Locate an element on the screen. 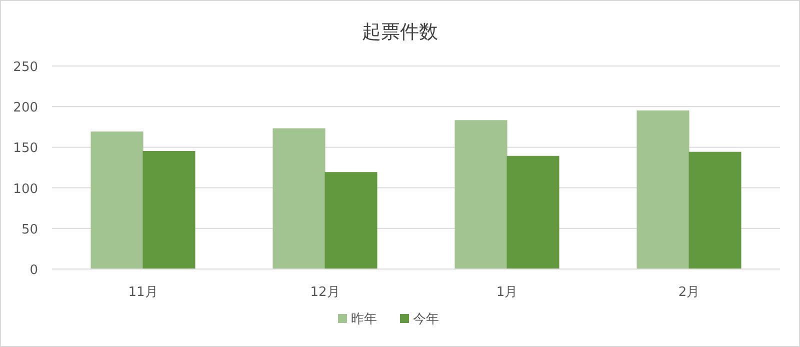 Image resolution: width=800 pixels, height=347 pixels. y-tick-label: 100 is located at coordinates (25, 189).